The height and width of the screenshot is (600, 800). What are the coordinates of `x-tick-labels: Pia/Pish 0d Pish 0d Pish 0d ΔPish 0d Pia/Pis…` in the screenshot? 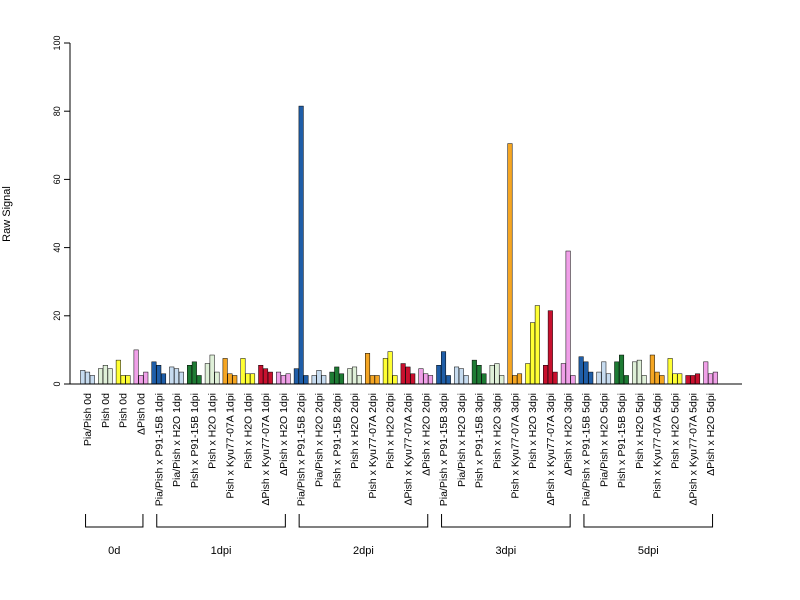 It's located at (399, 449).